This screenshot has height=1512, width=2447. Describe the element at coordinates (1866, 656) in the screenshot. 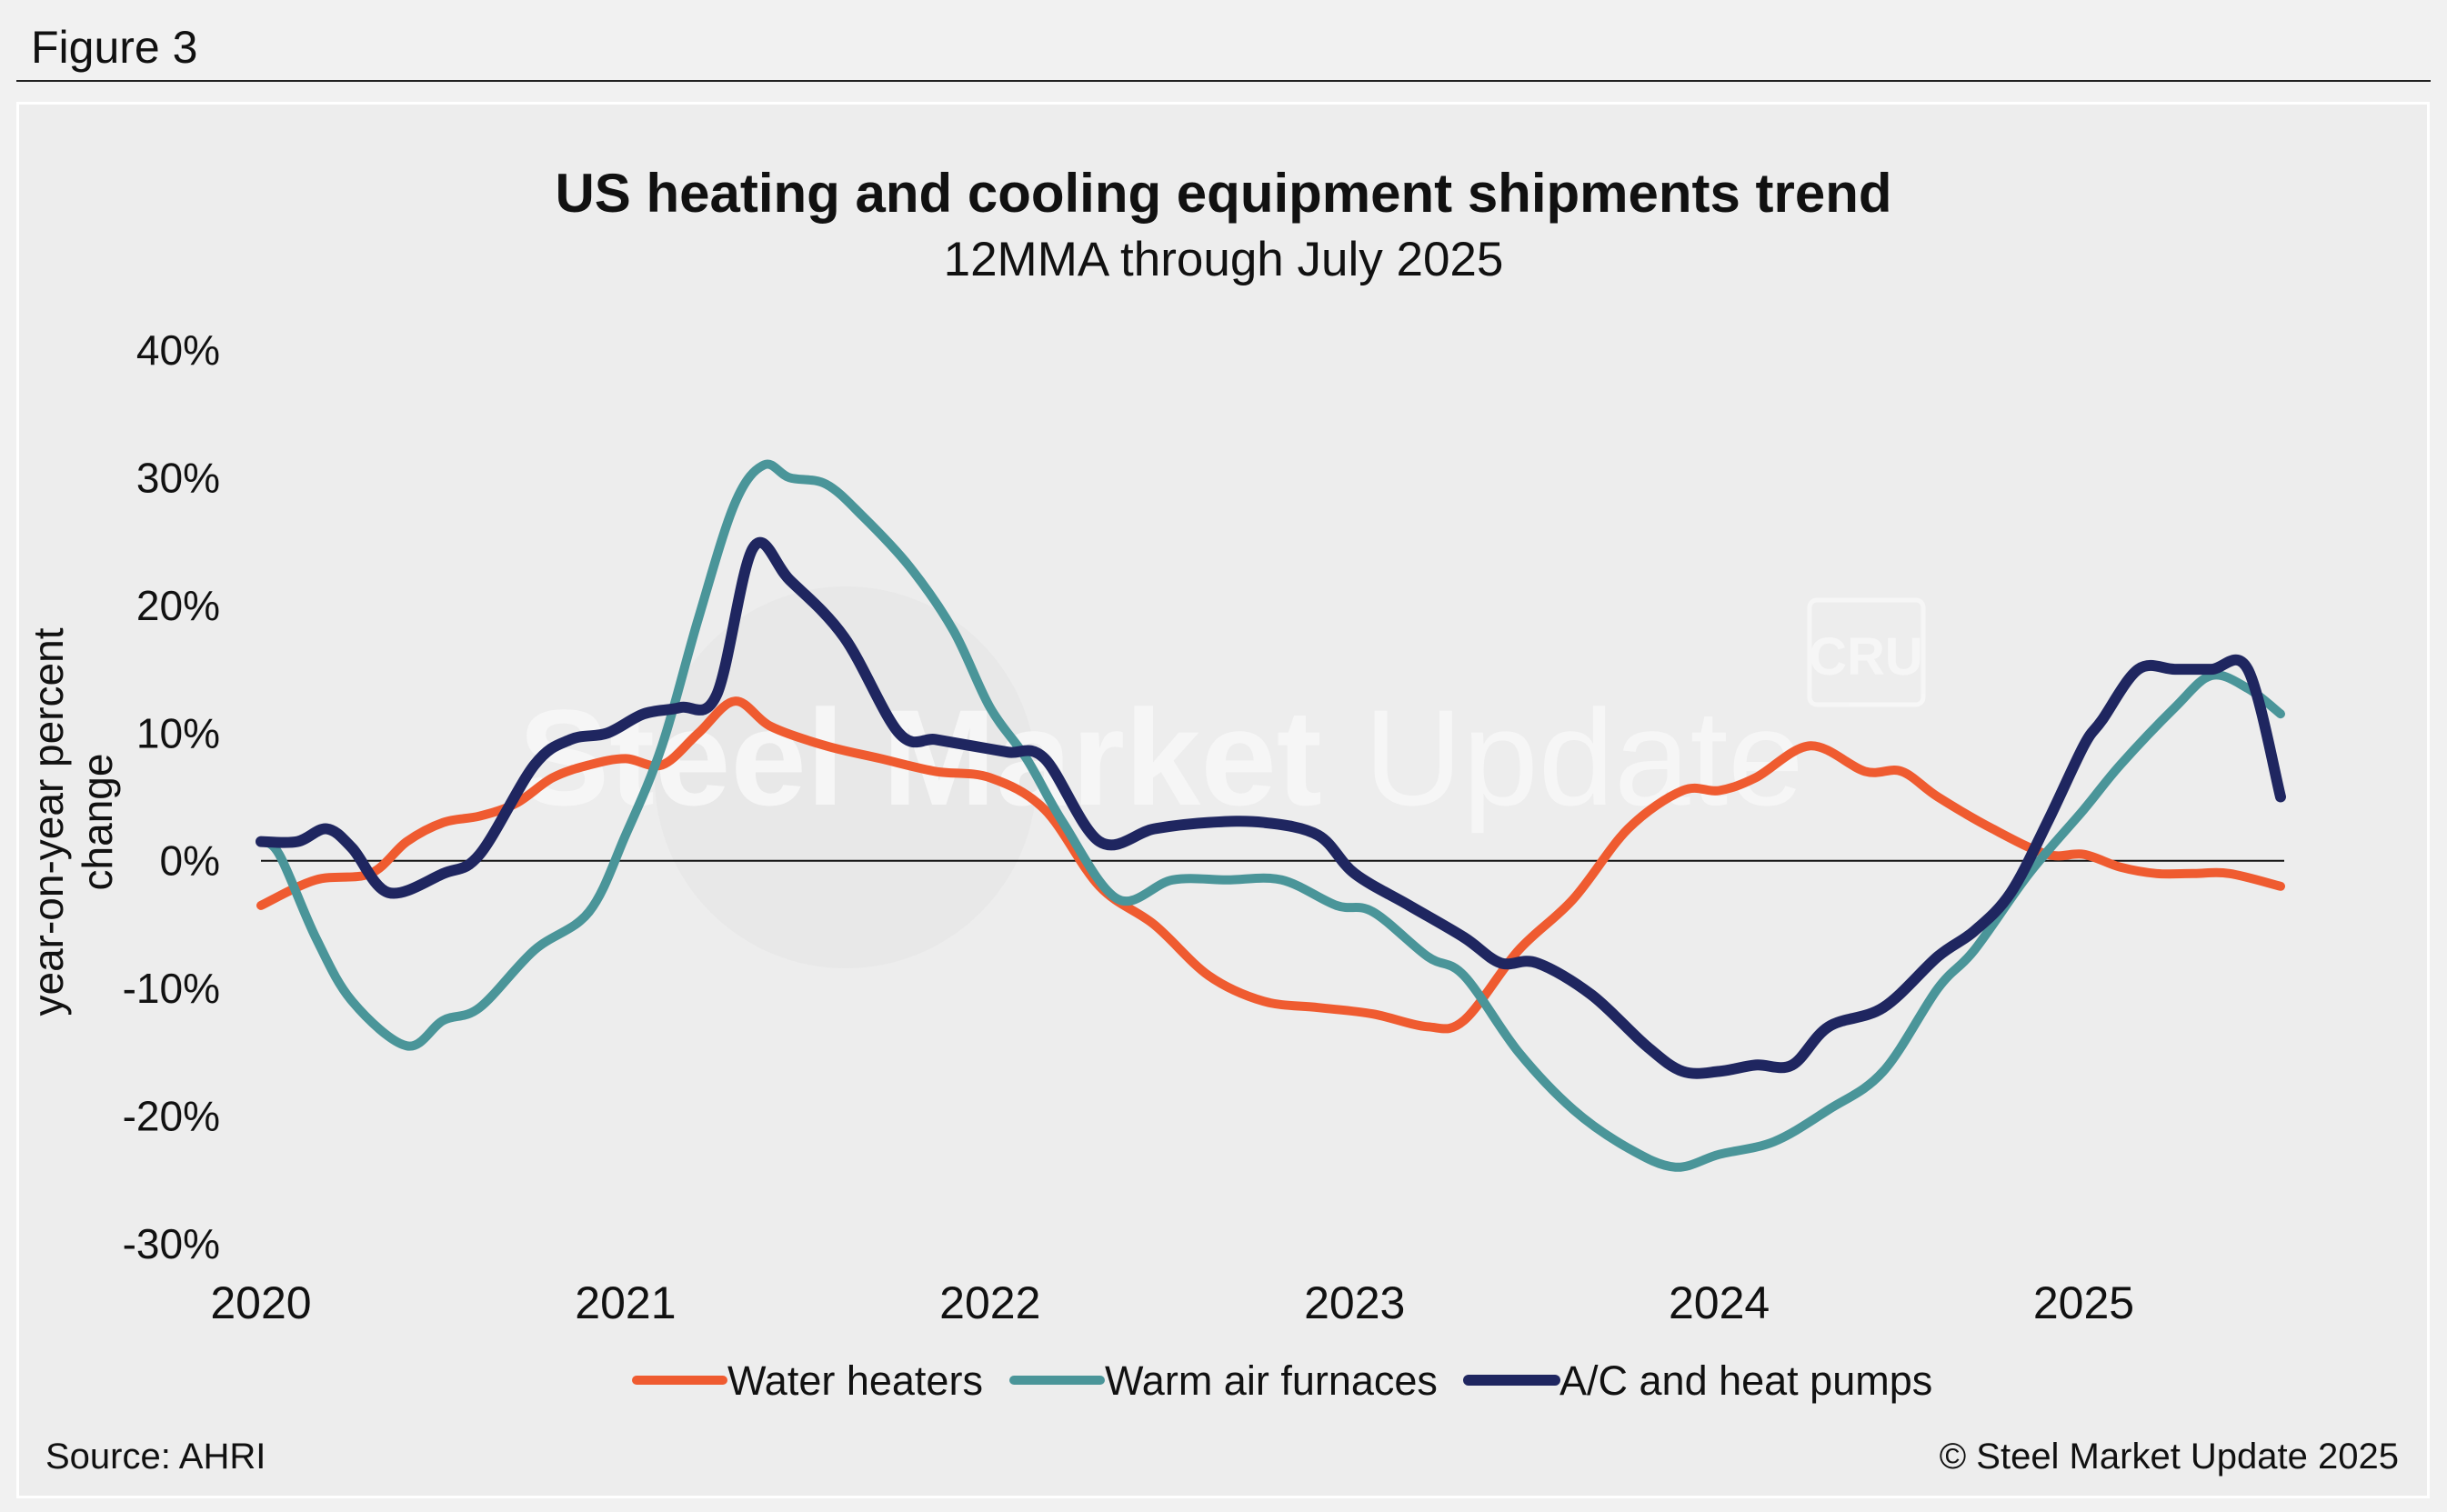

I see `watermark-logo-text: CRU` at that location.